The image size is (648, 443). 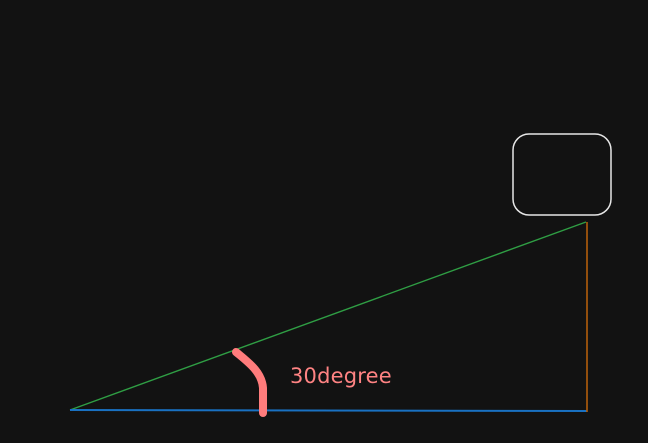 I want to click on base-line, so click(x=328, y=410).